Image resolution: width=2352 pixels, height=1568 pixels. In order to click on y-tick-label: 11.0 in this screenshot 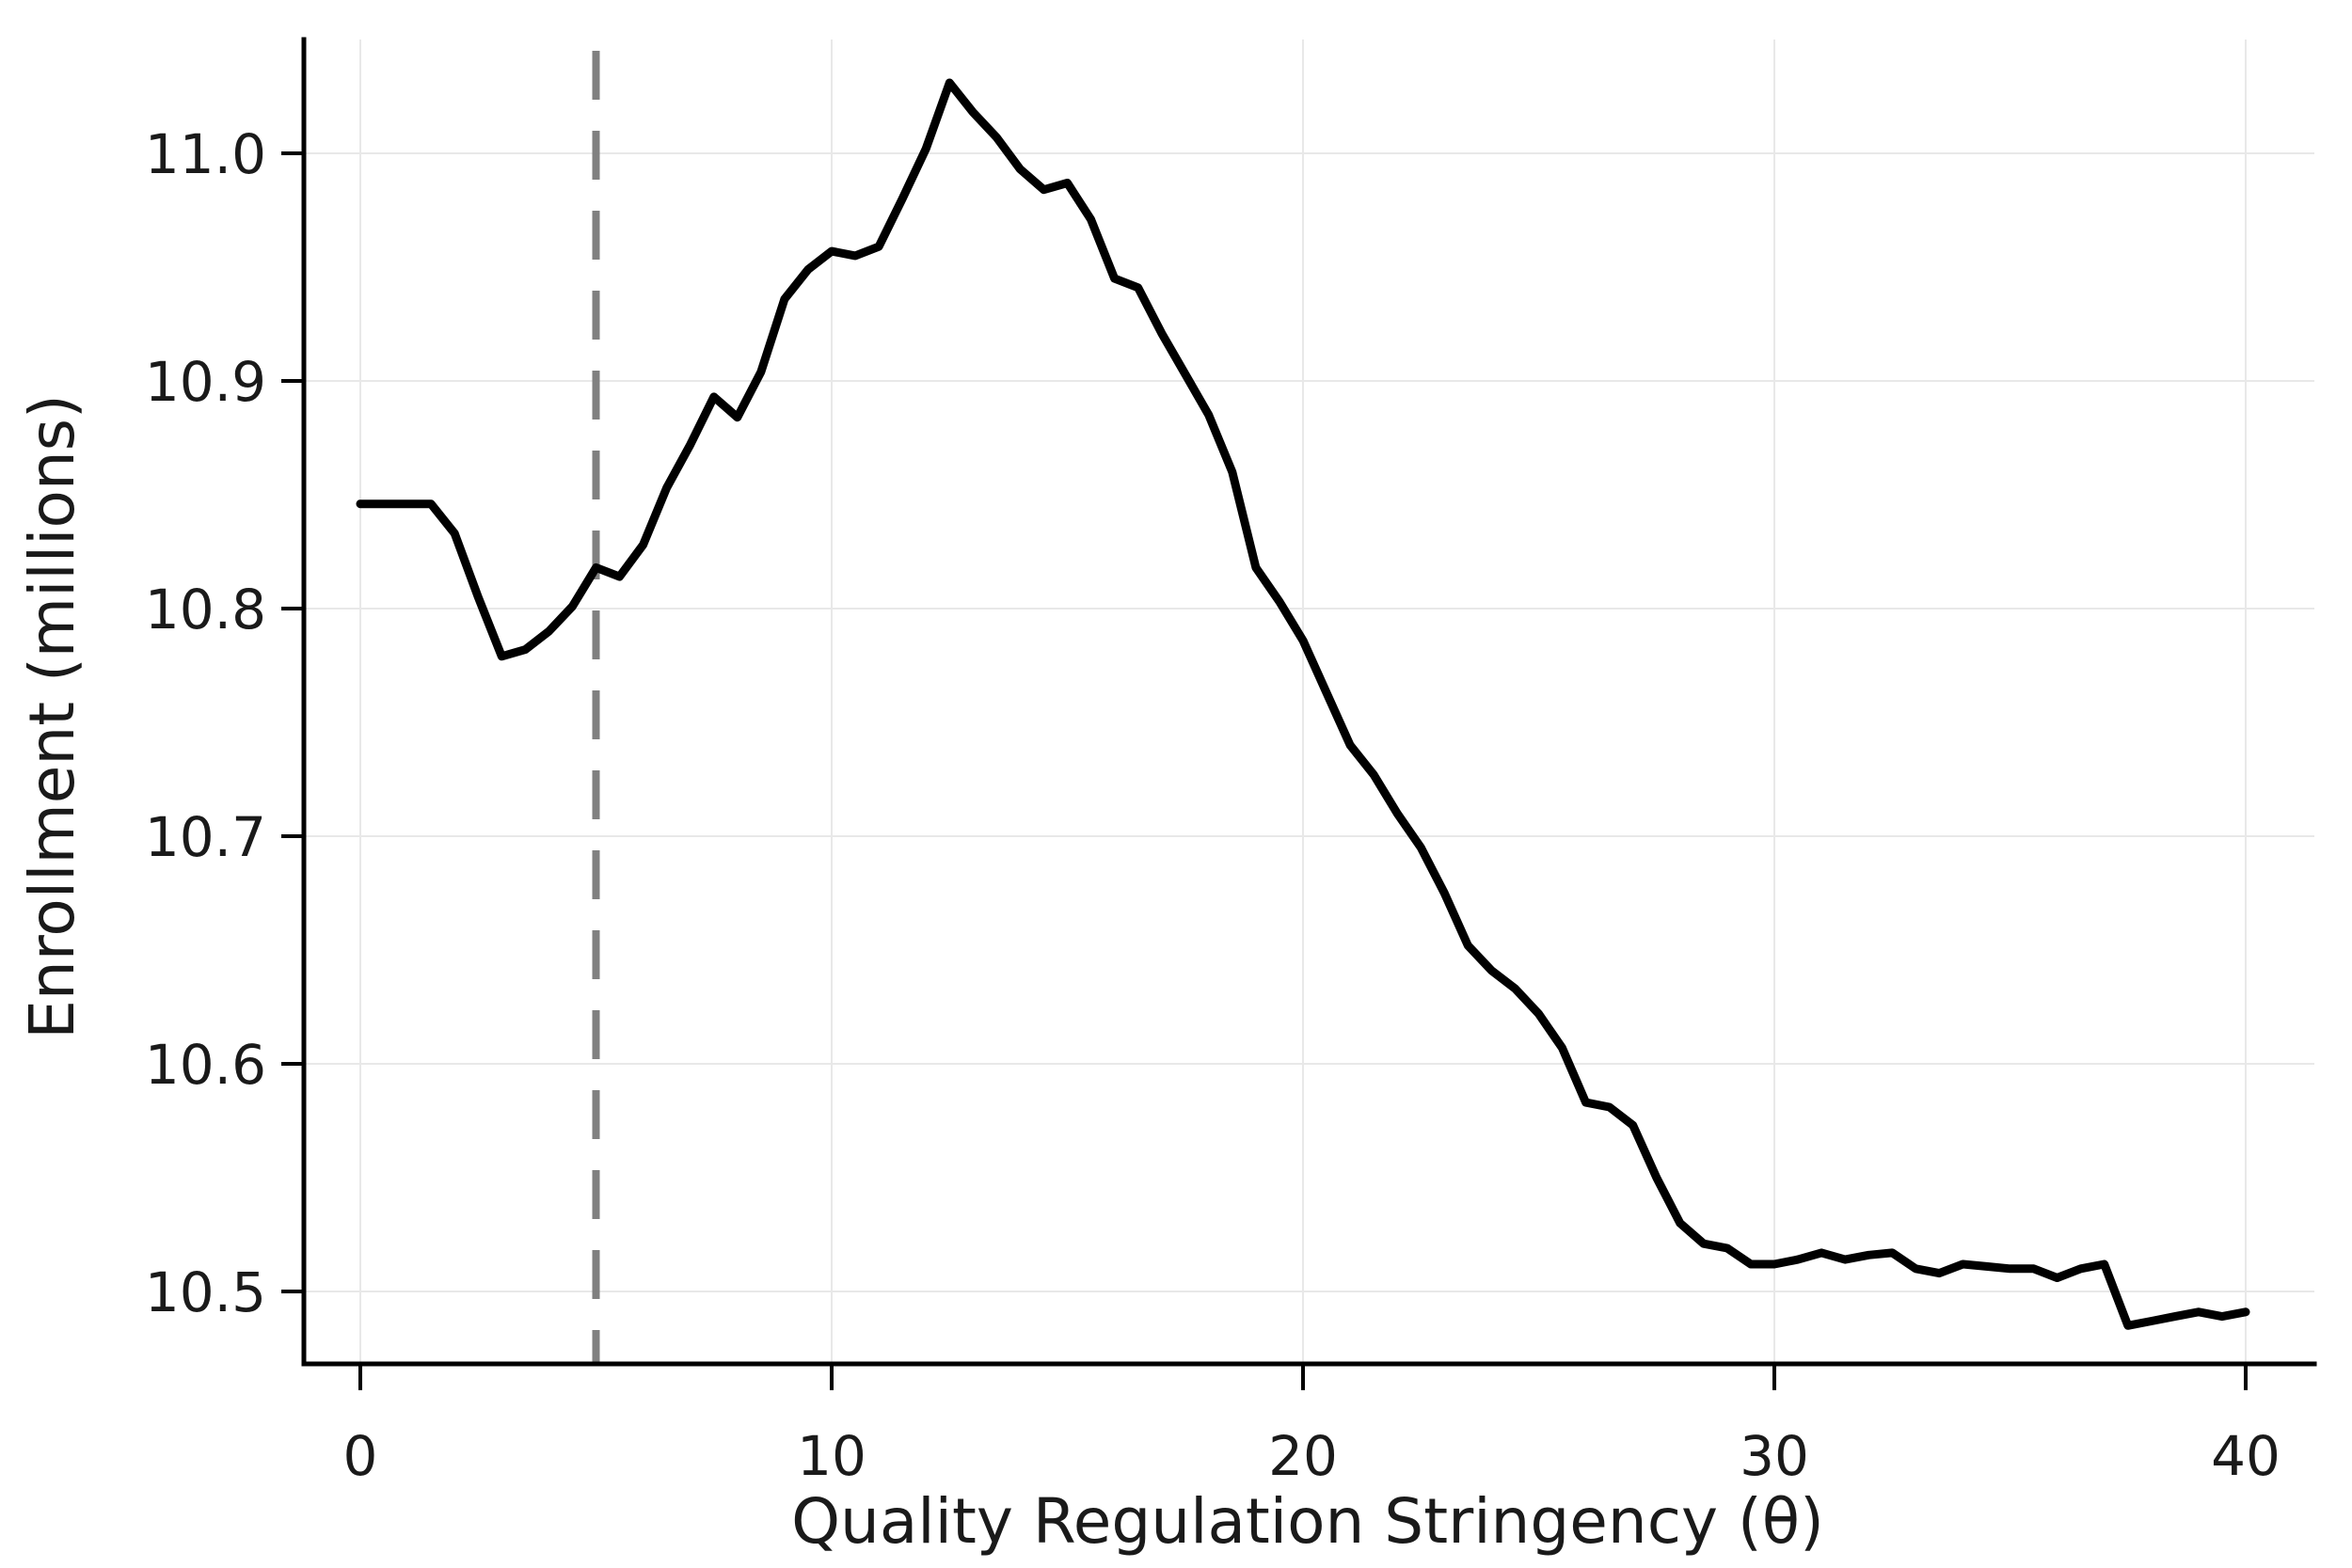, I will do `click(205, 154)`.